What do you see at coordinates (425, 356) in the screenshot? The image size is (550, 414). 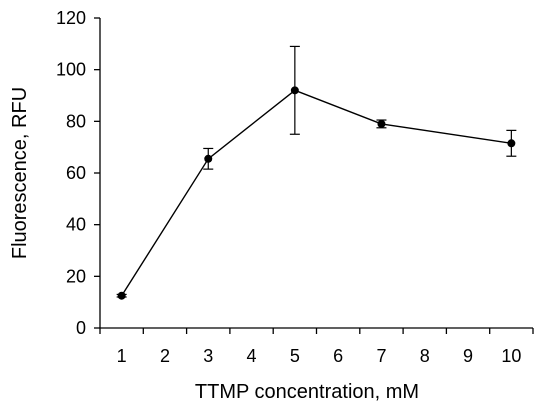 I see `x-tick-label: 8` at bounding box center [425, 356].